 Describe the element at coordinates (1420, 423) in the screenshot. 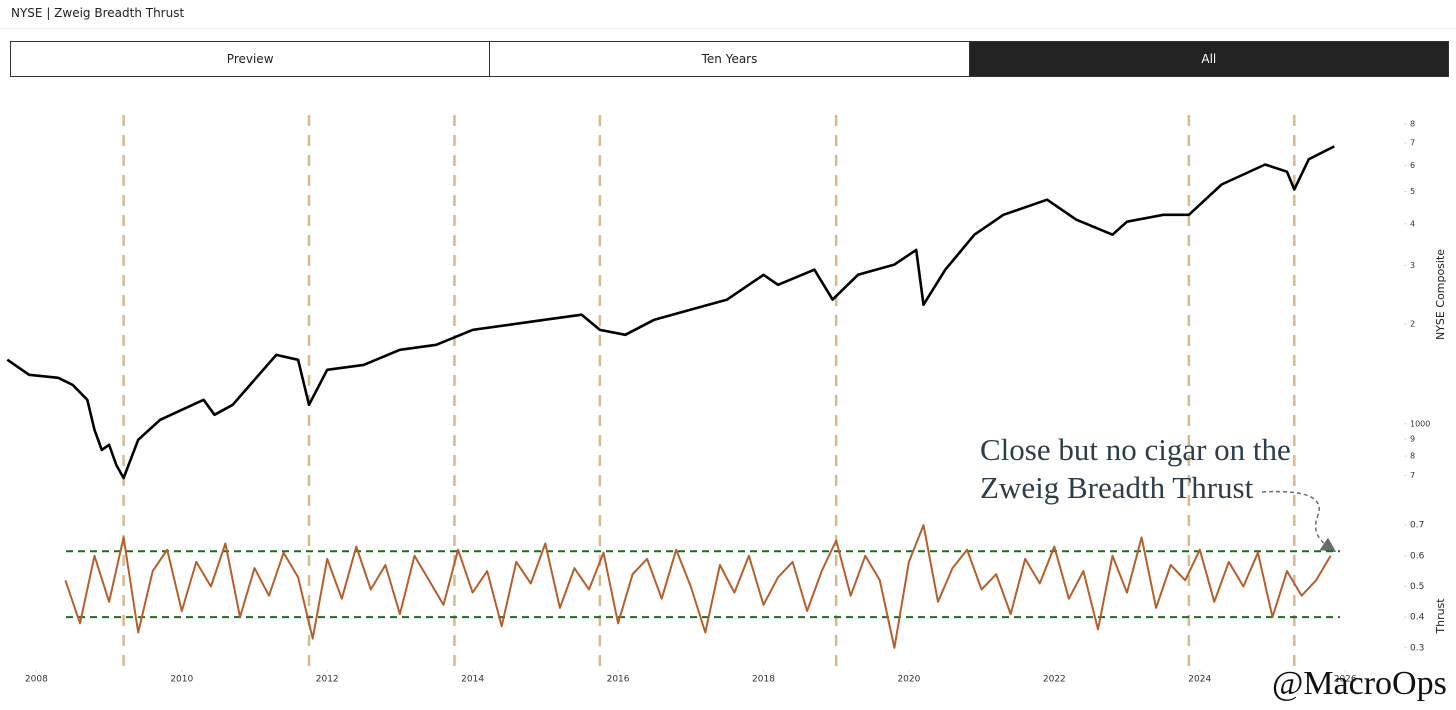

I see `y-tick-label: 1000` at that location.